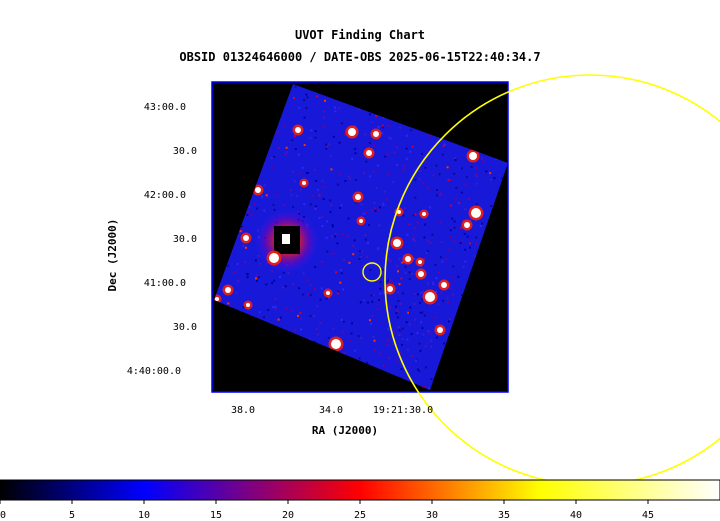  Describe the element at coordinates (360, 515) in the screenshot. I see `colorbar-tick-label: 25` at that location.